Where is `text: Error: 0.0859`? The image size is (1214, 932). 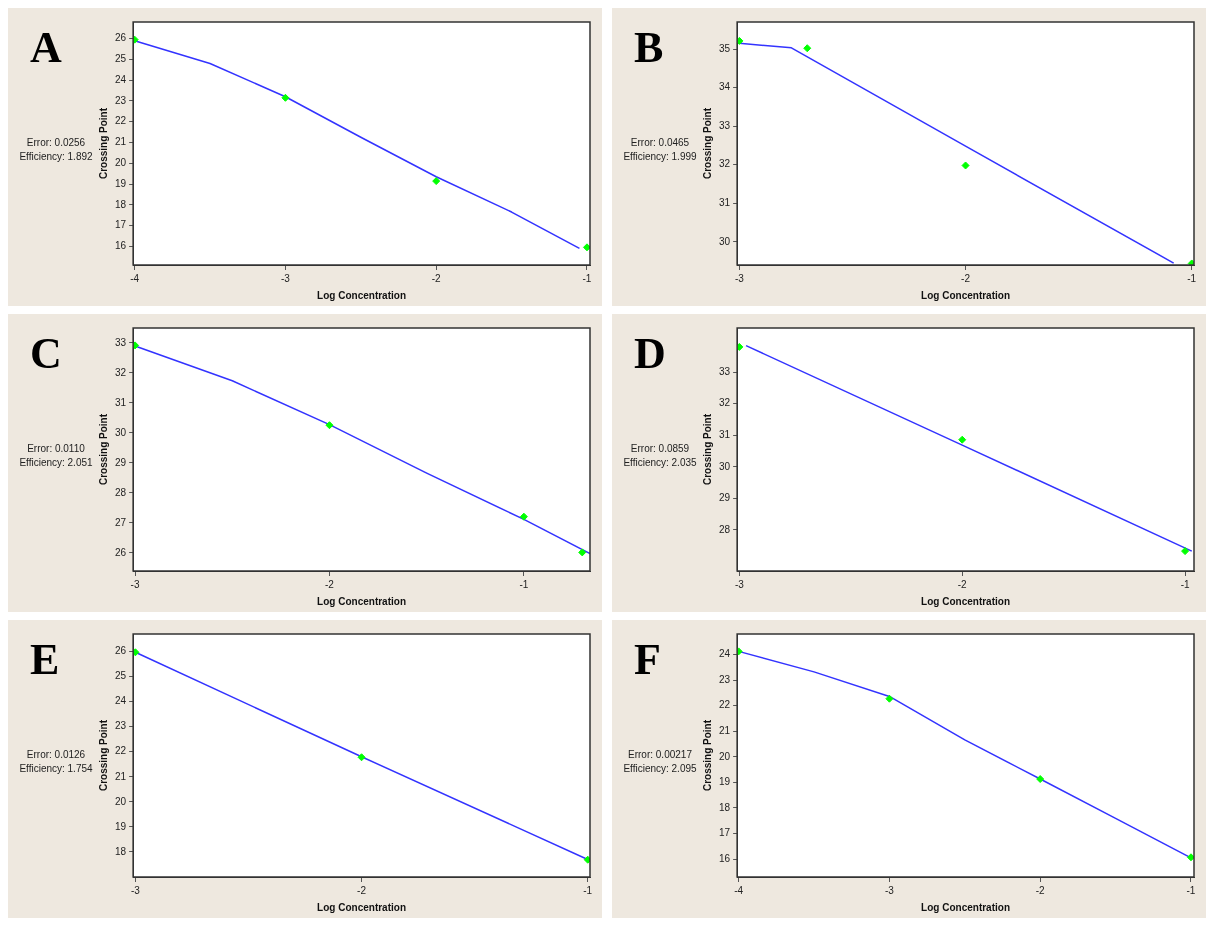 text: Error: 0.0859 is located at coordinates (660, 449).